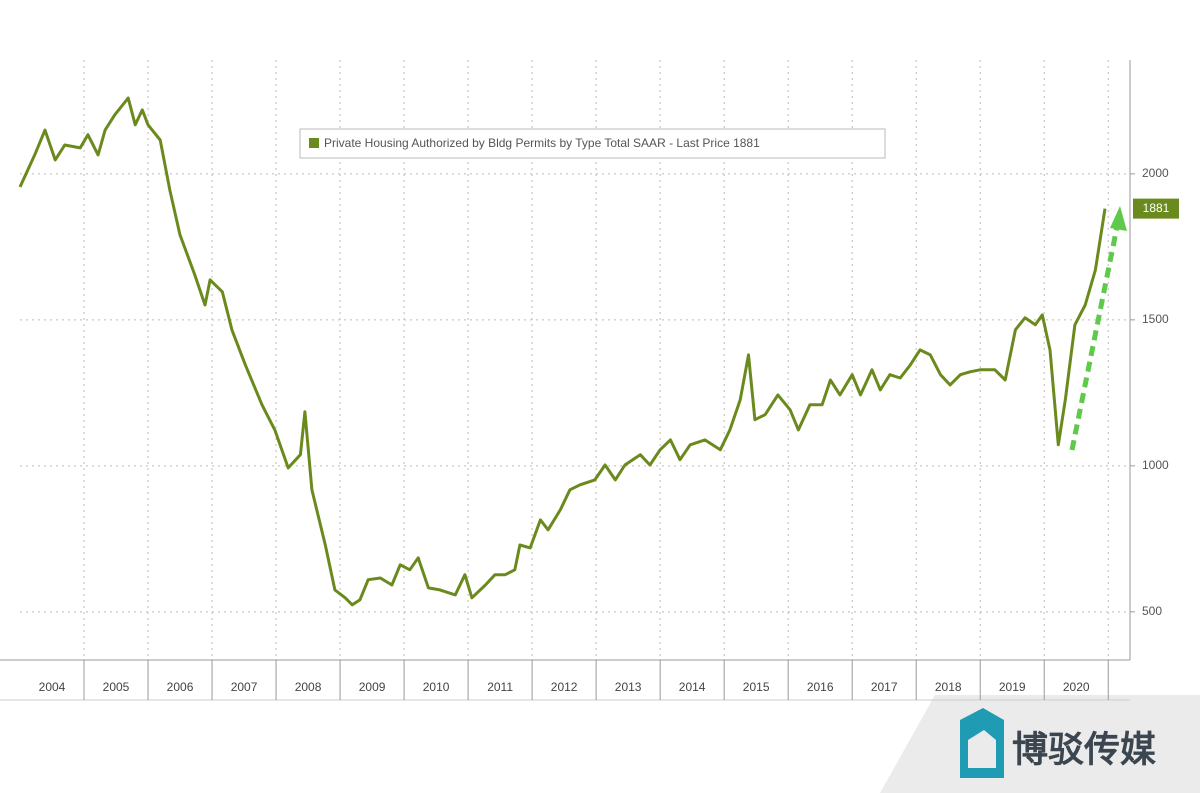  What do you see at coordinates (982, 749) in the screenshot?
I see `logo-icon-inner` at bounding box center [982, 749].